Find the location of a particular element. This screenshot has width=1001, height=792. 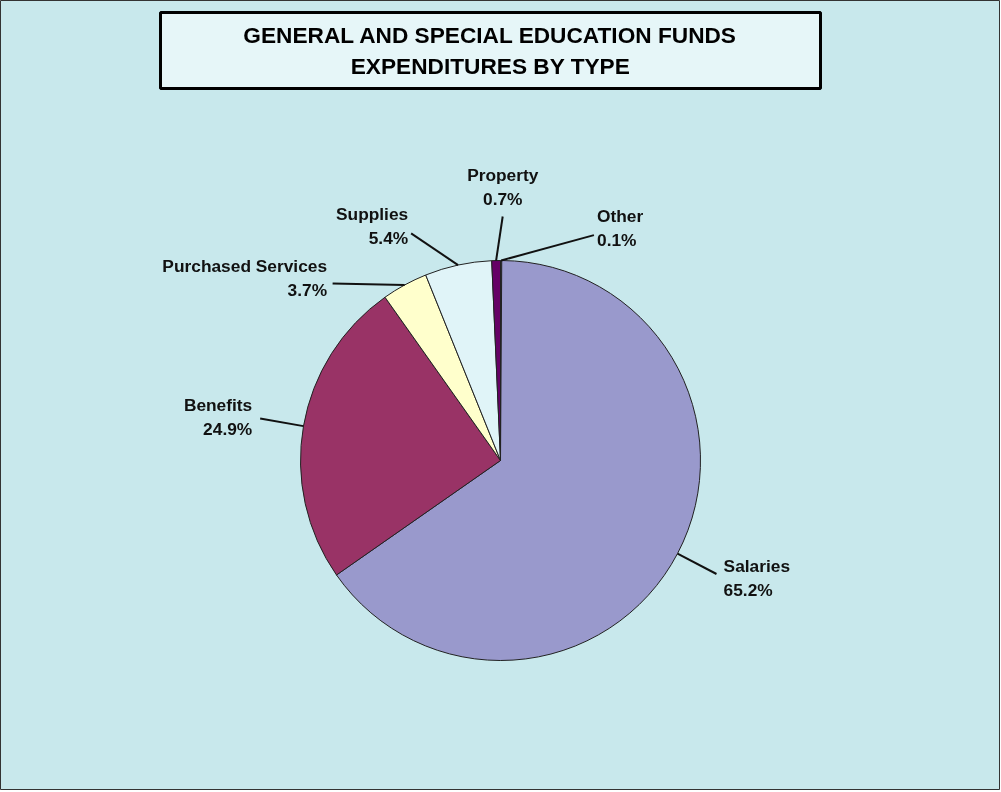

data-label: 5.4% is located at coordinates (388, 238).